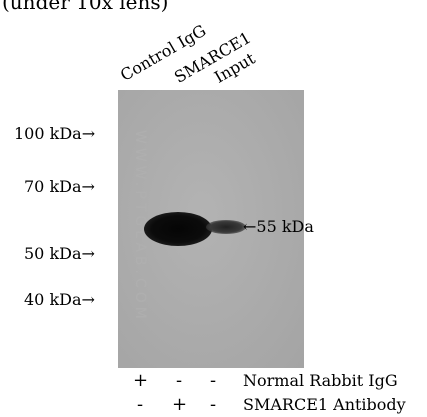 The height and width of the screenshot is (417, 427). What do you see at coordinates (320, 380) in the screenshot?
I see `row-label: Normal Rabbit IgG` at bounding box center [320, 380].